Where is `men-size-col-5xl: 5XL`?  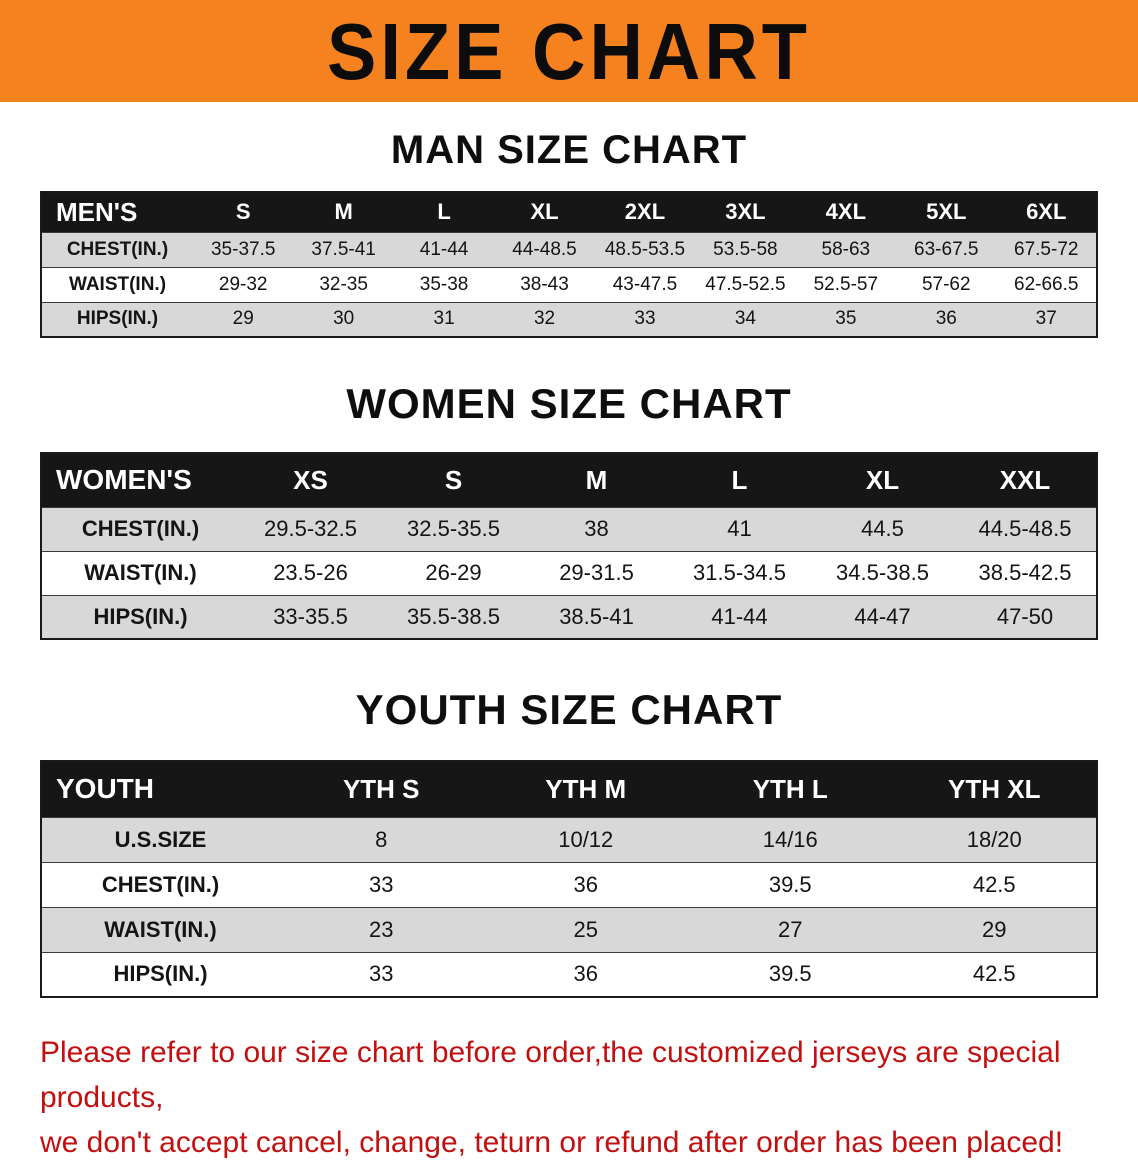
men-size-col-5xl: 5XL is located at coordinates (946, 212).